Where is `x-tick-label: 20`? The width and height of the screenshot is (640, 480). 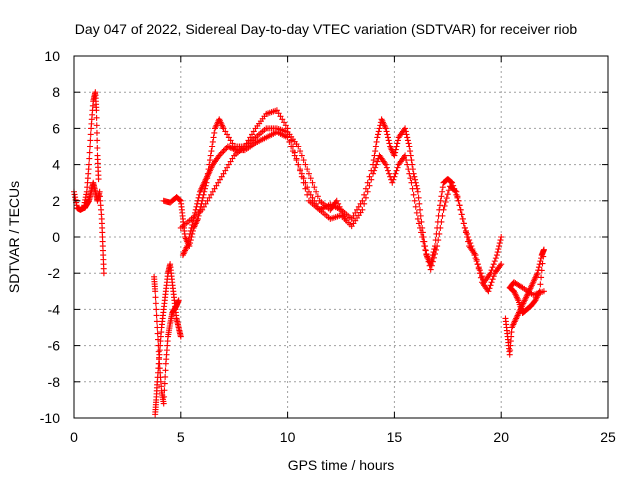 x-tick-label: 20 is located at coordinates (501, 437).